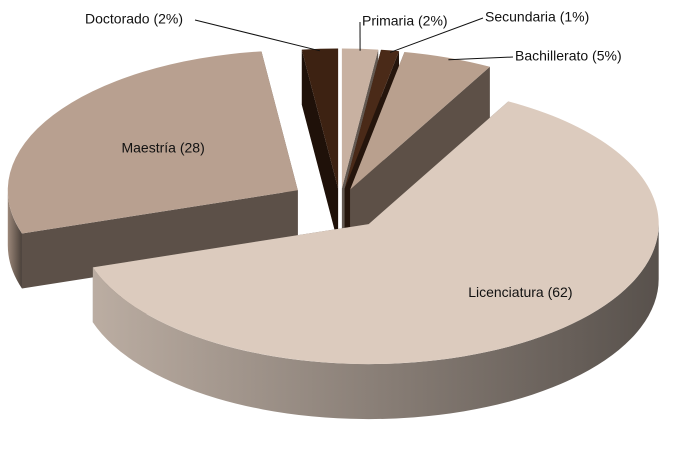  What do you see at coordinates (520, 292) in the screenshot?
I see `data-label: Licenciatura (62)` at bounding box center [520, 292].